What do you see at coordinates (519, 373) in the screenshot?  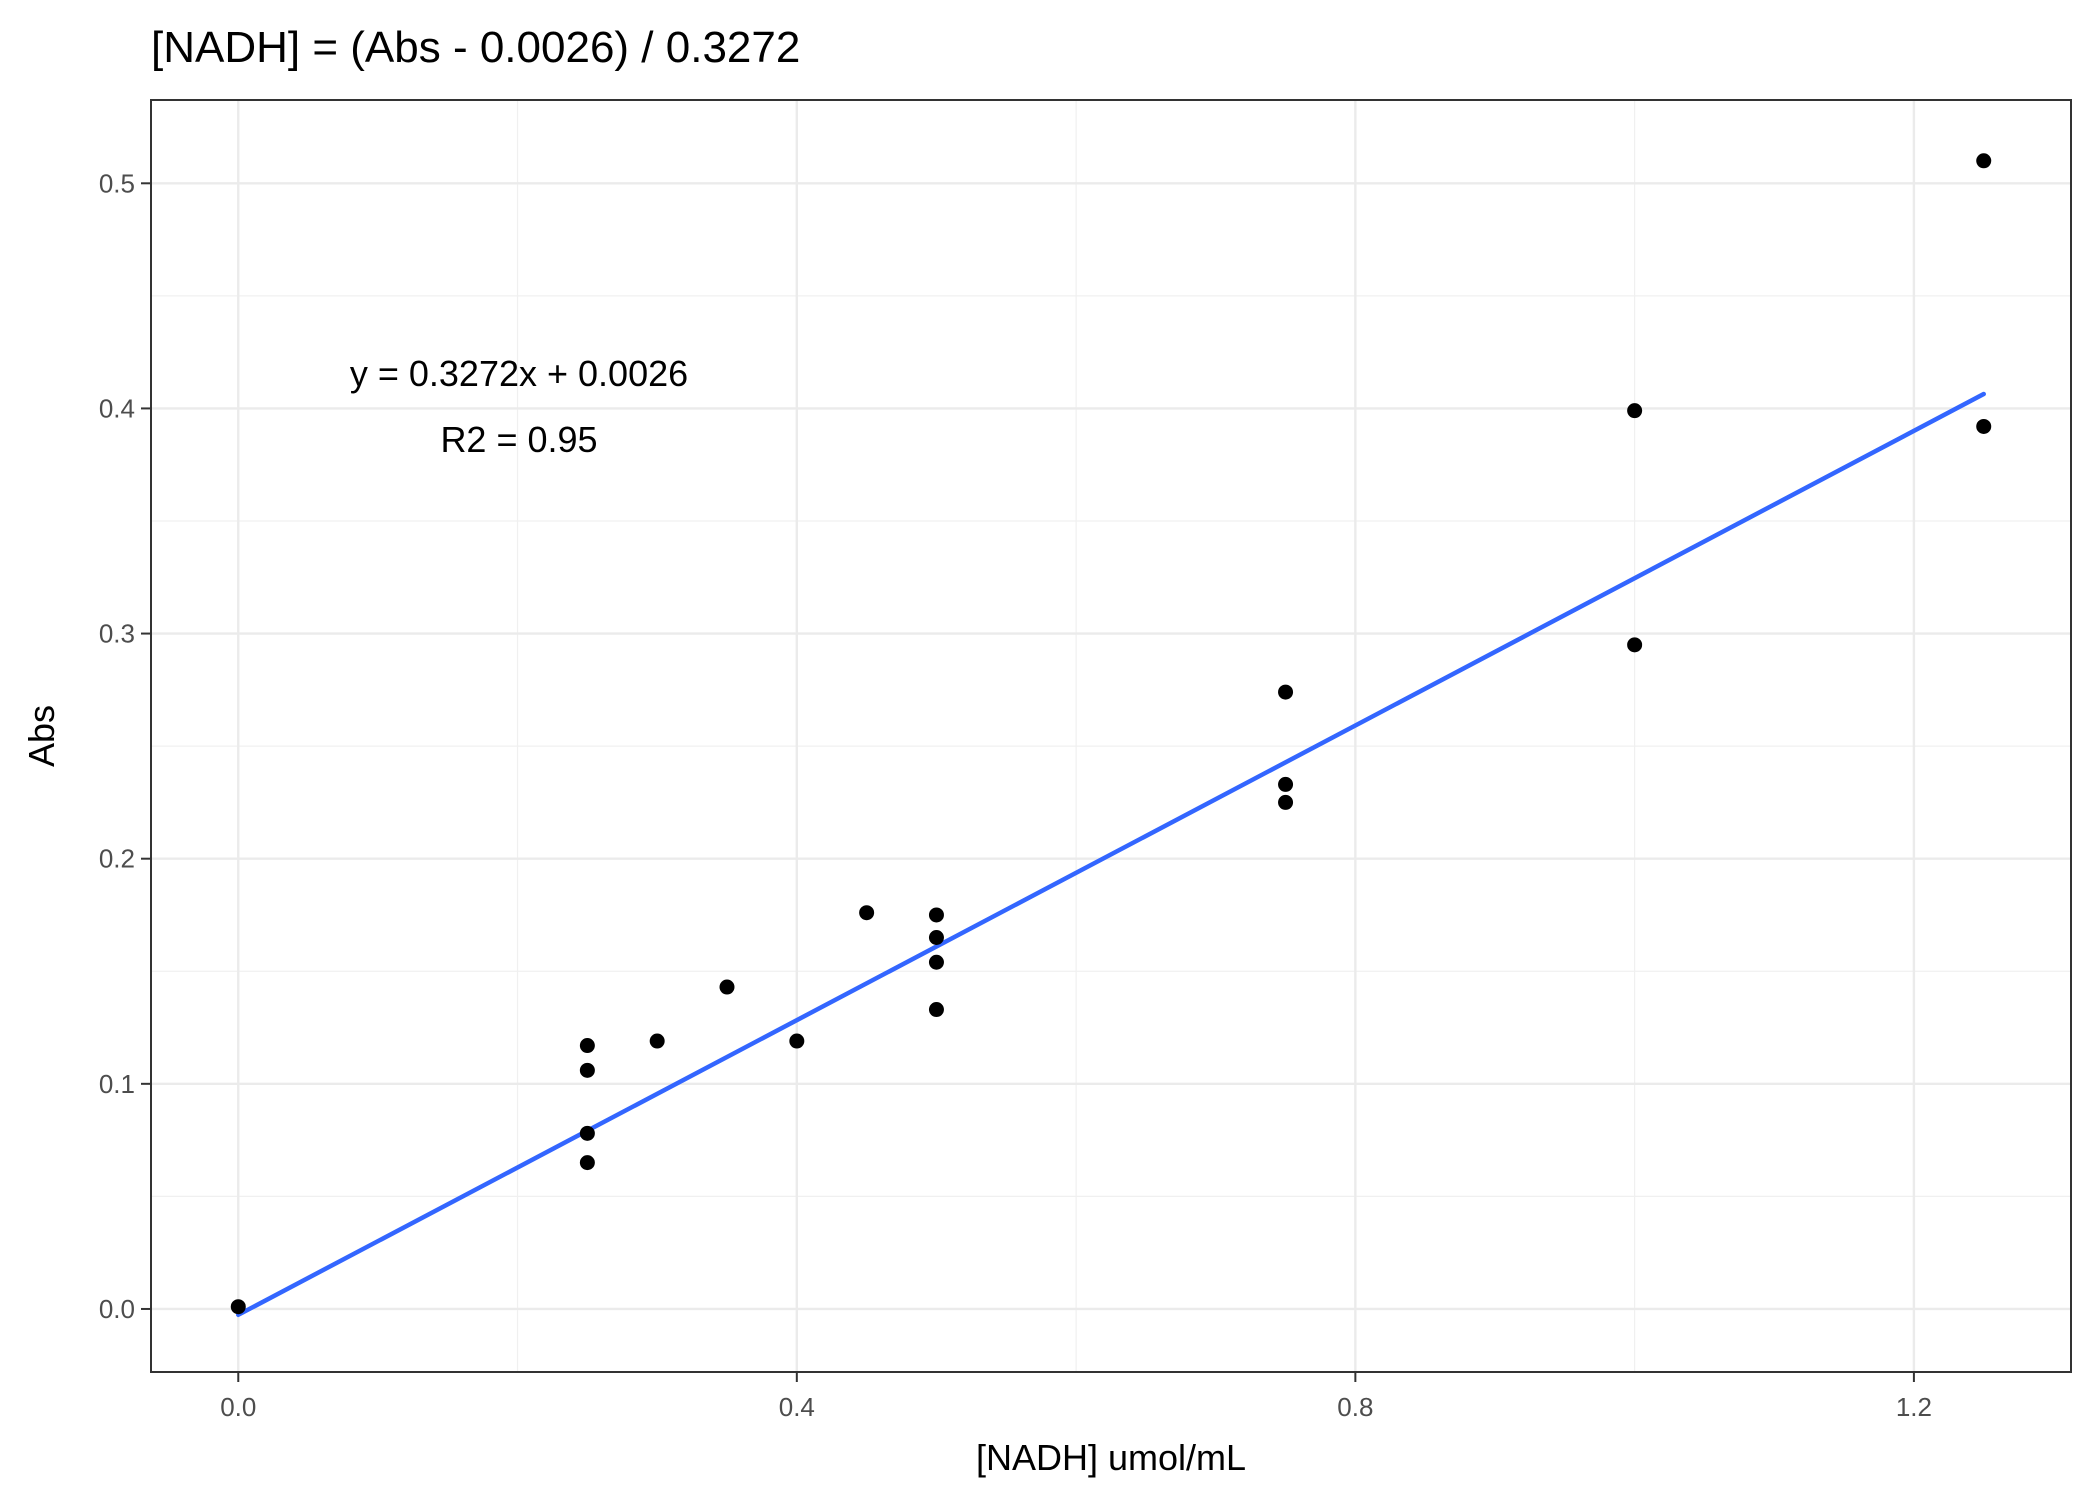 I see `equation-annotation: y = 0.3272x + 0.0026` at bounding box center [519, 373].